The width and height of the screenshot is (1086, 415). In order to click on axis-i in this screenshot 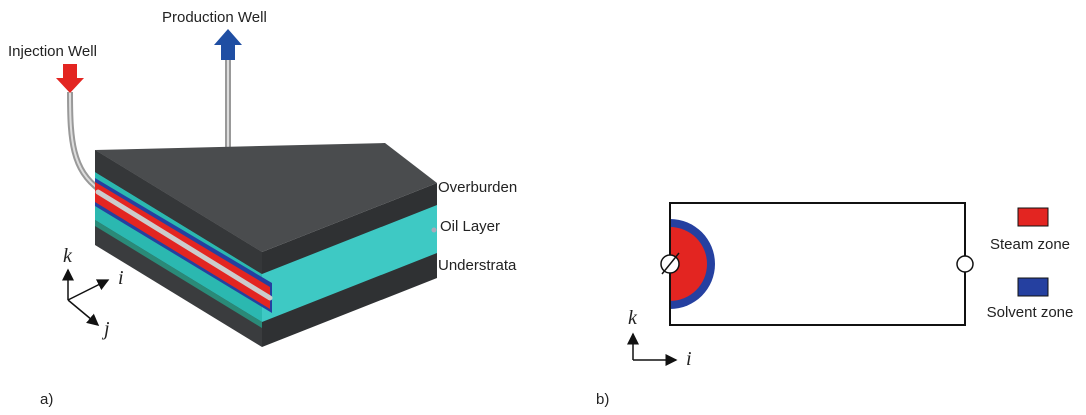, I will do `click(88, 290)`.